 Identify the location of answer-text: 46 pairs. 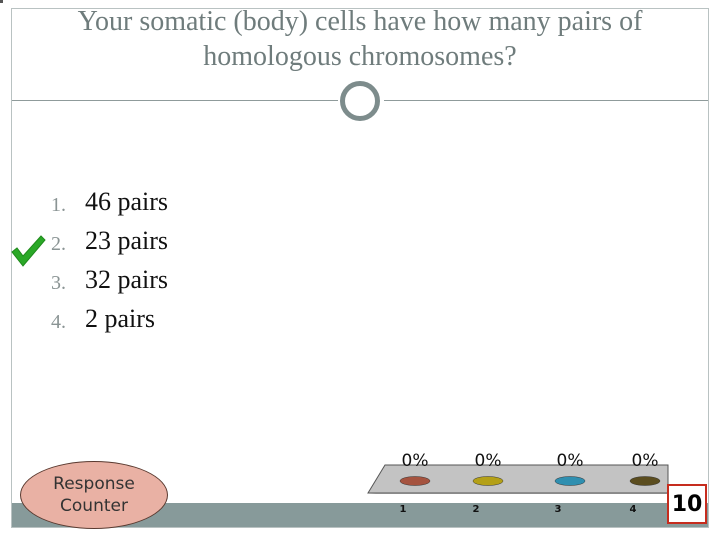
(127, 201).